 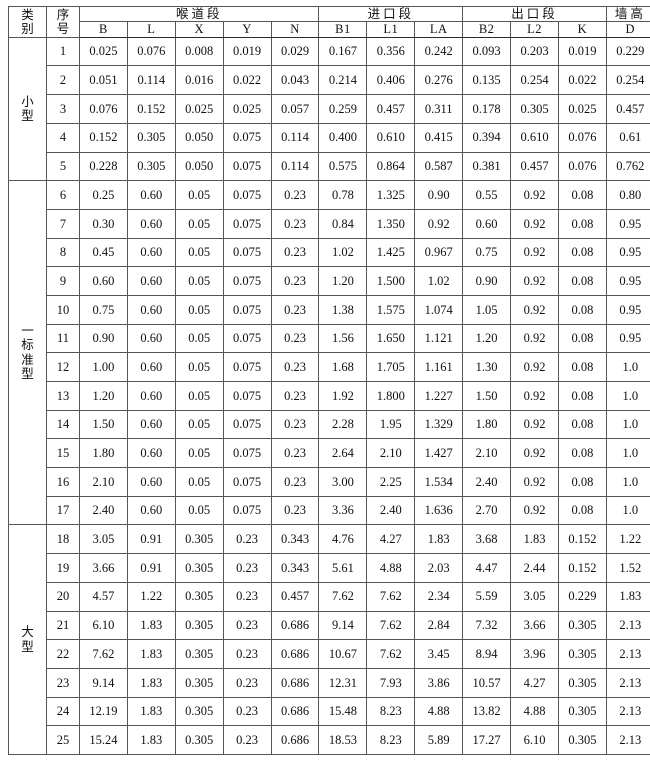 I want to click on cell-l1-6: 1.325, so click(x=391, y=195).